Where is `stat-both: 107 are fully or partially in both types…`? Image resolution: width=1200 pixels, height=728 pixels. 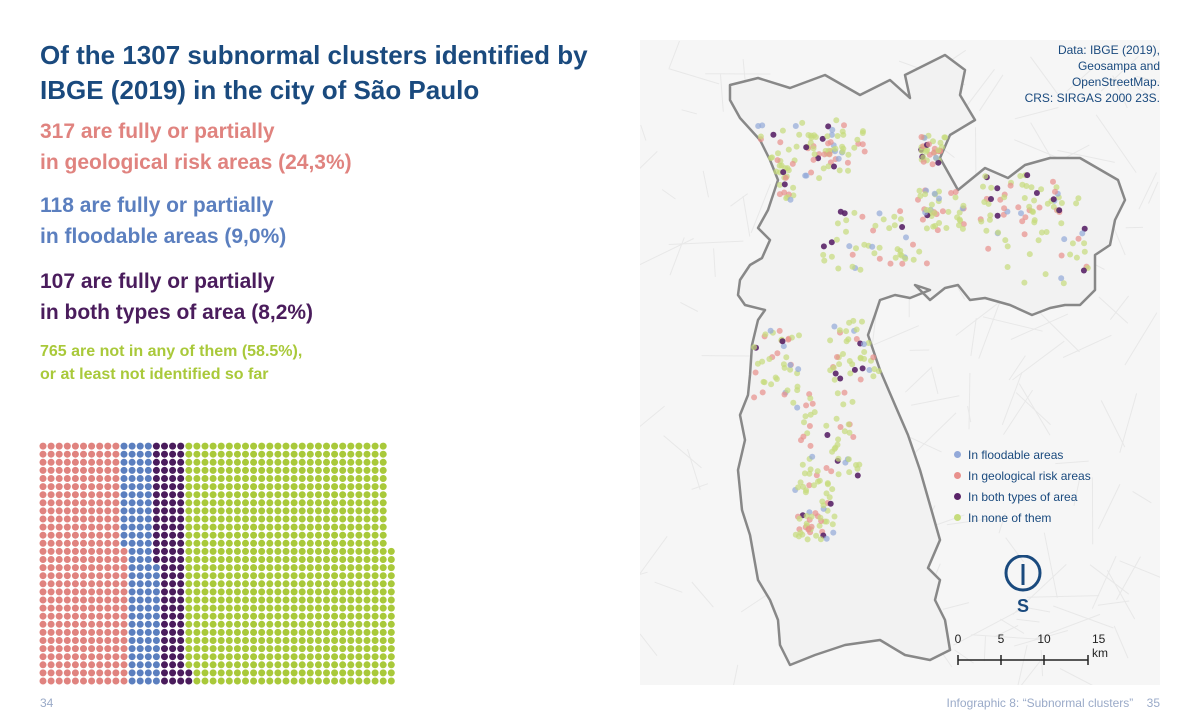 stat-both: 107 are fully or partially in both types… is located at coordinates (320, 297).